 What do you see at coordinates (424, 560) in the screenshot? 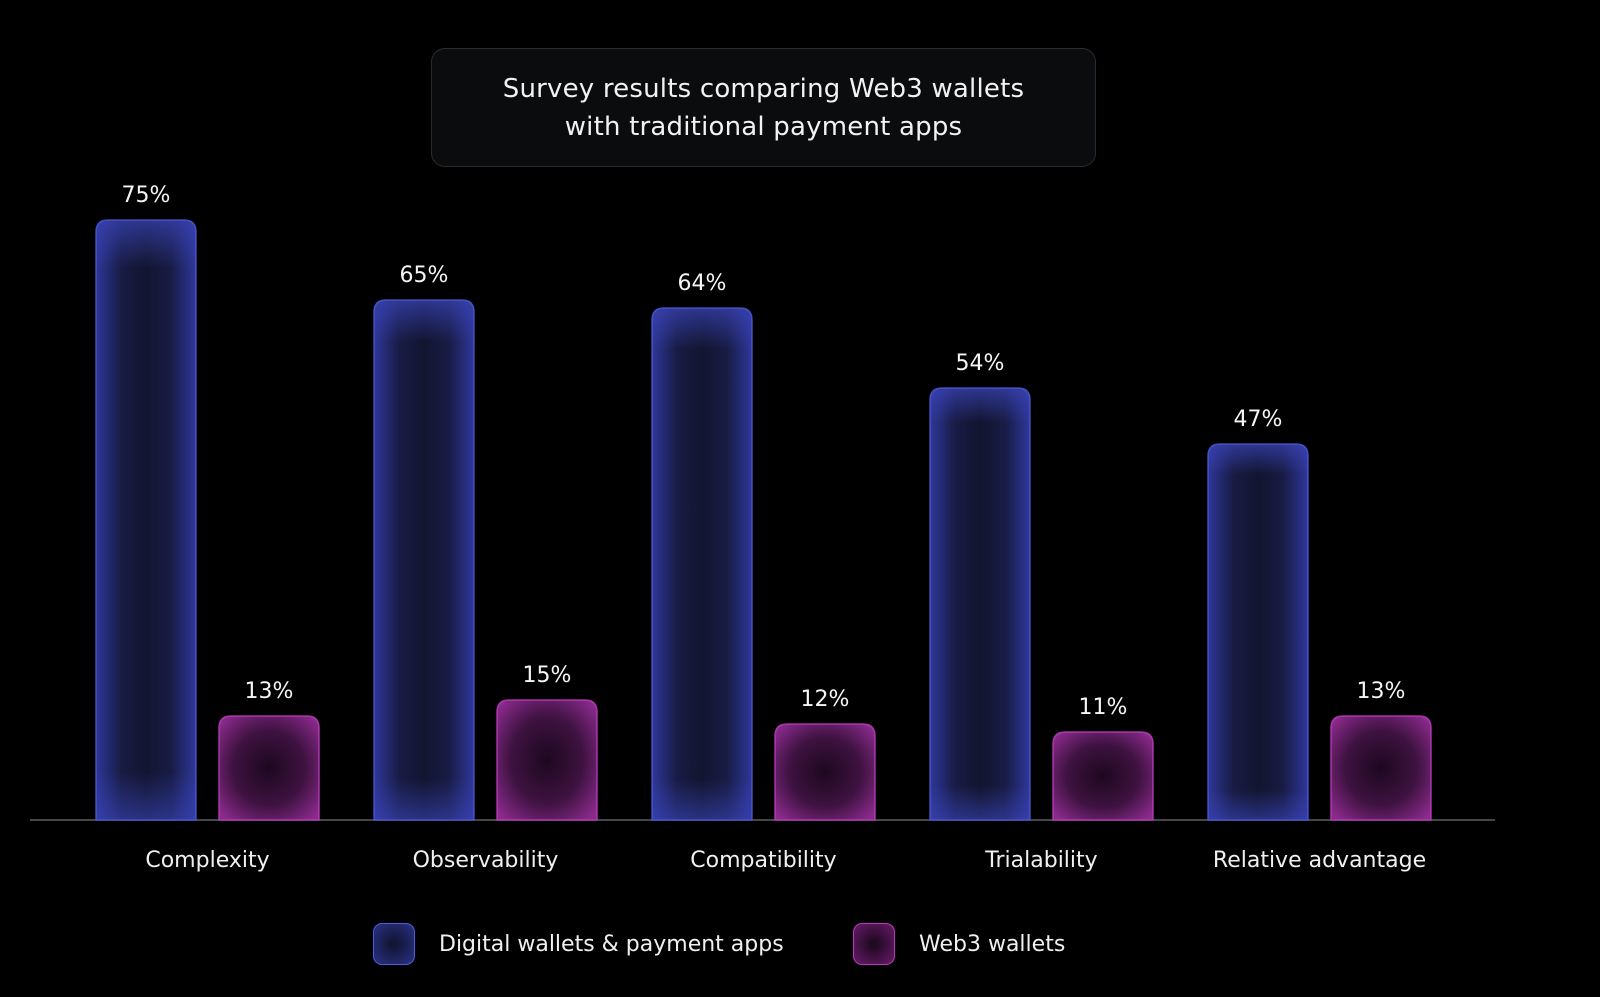
I see `bar-digital-wallets-observability` at bounding box center [424, 560].